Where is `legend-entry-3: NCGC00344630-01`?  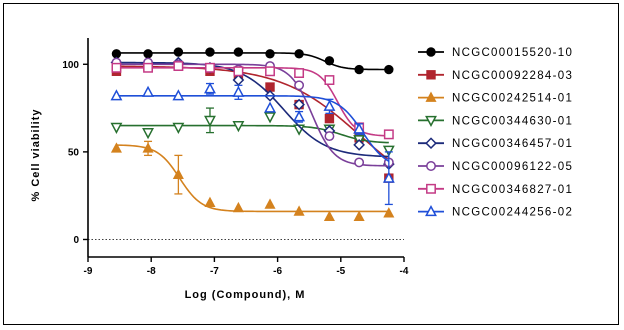 legend-entry-3: NCGC00344630-01 is located at coordinates (495, 121).